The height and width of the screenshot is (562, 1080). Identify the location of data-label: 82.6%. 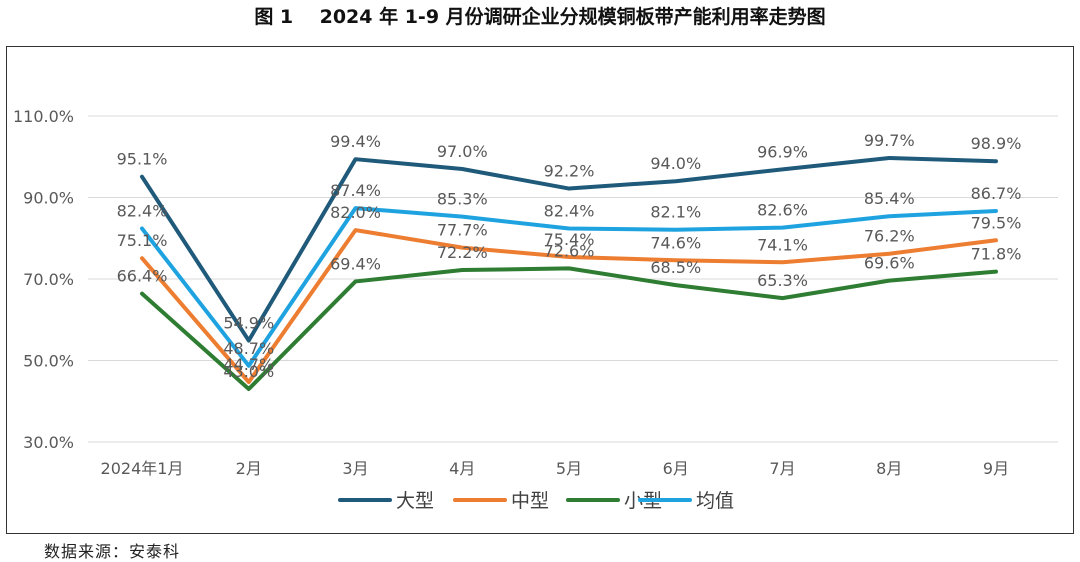
(782, 210).